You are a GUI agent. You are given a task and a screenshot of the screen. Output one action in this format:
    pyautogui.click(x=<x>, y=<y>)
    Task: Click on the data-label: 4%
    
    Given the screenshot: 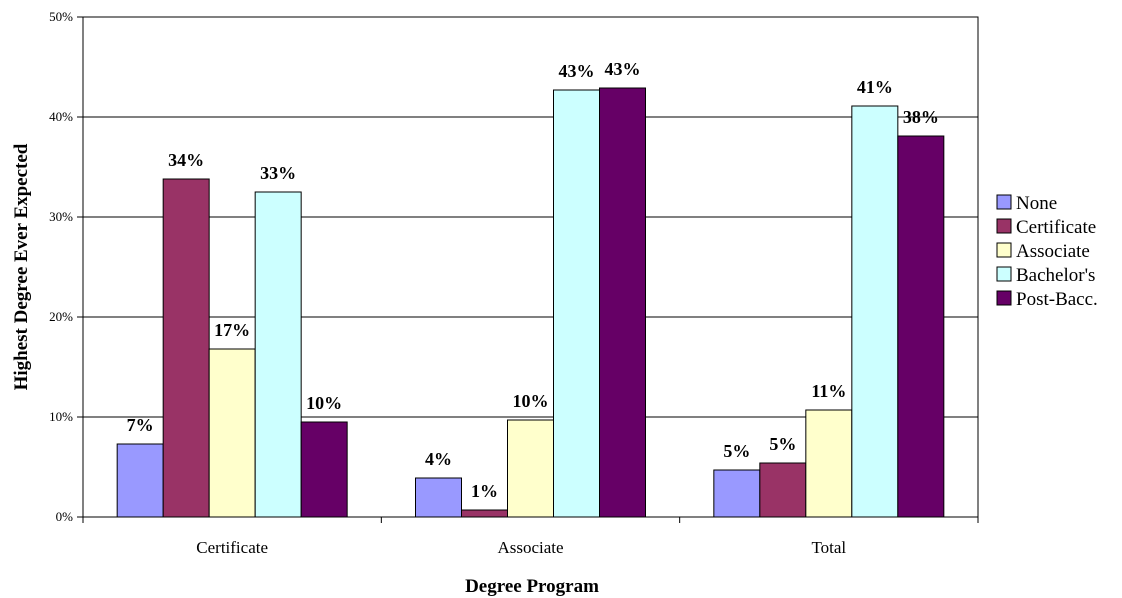 What is the action you would take?
    pyautogui.click(x=438, y=459)
    